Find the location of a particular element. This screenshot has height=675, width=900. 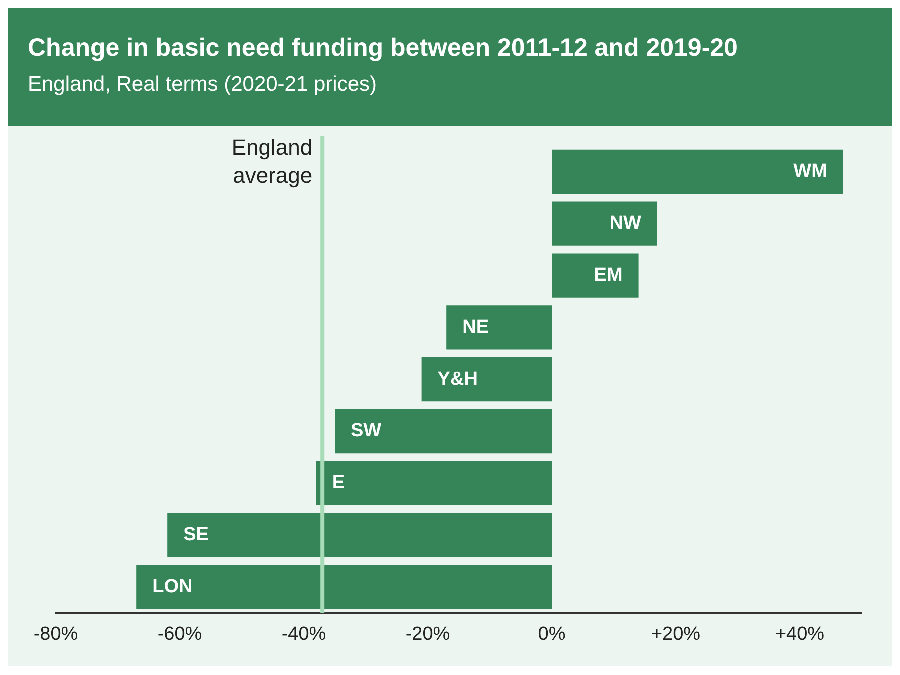

y-tick-label: EM is located at coordinates (608, 275).